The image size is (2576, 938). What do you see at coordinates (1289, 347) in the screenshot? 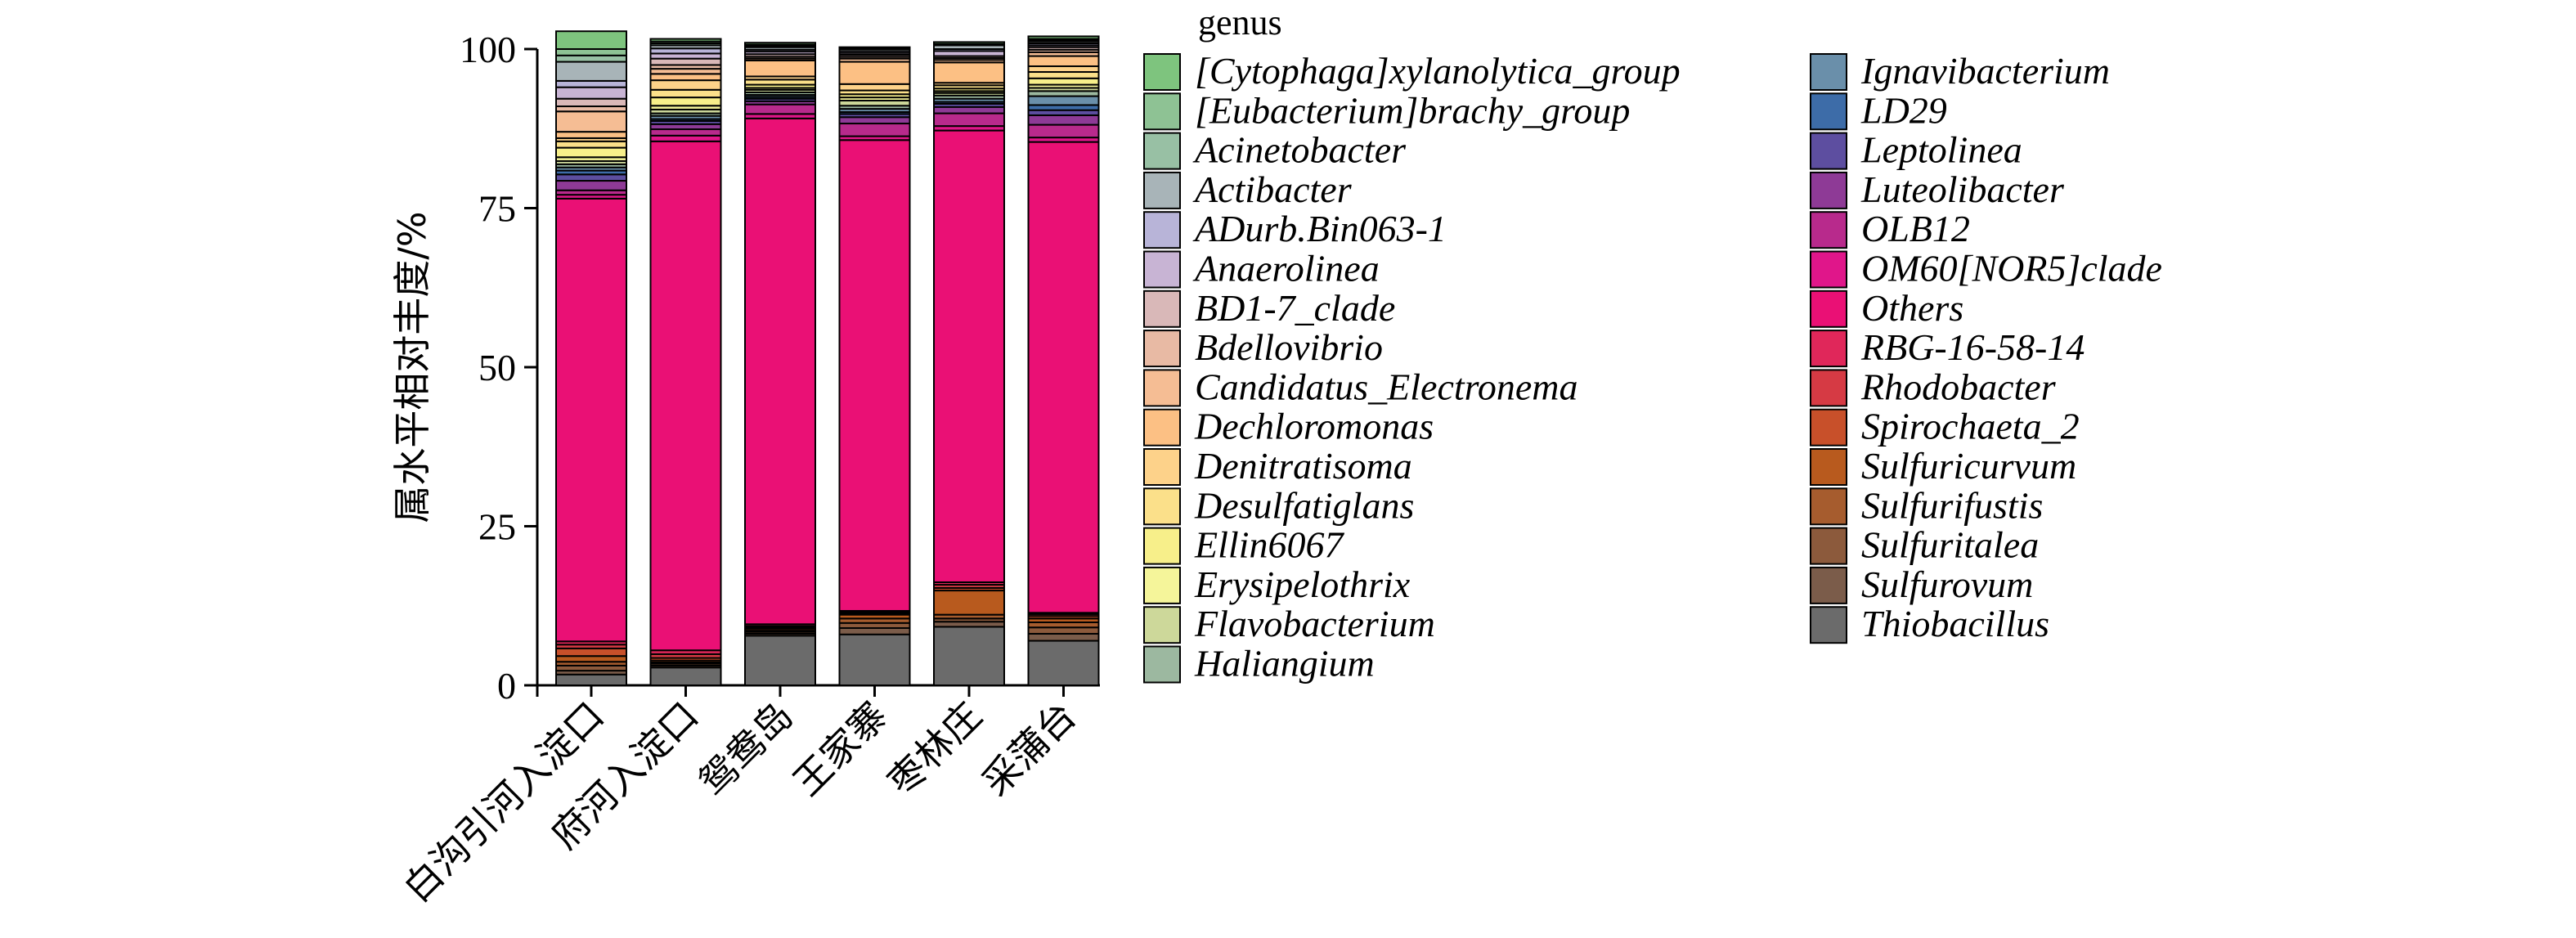
I see `legend-label: Bdellovibrio` at bounding box center [1289, 347].